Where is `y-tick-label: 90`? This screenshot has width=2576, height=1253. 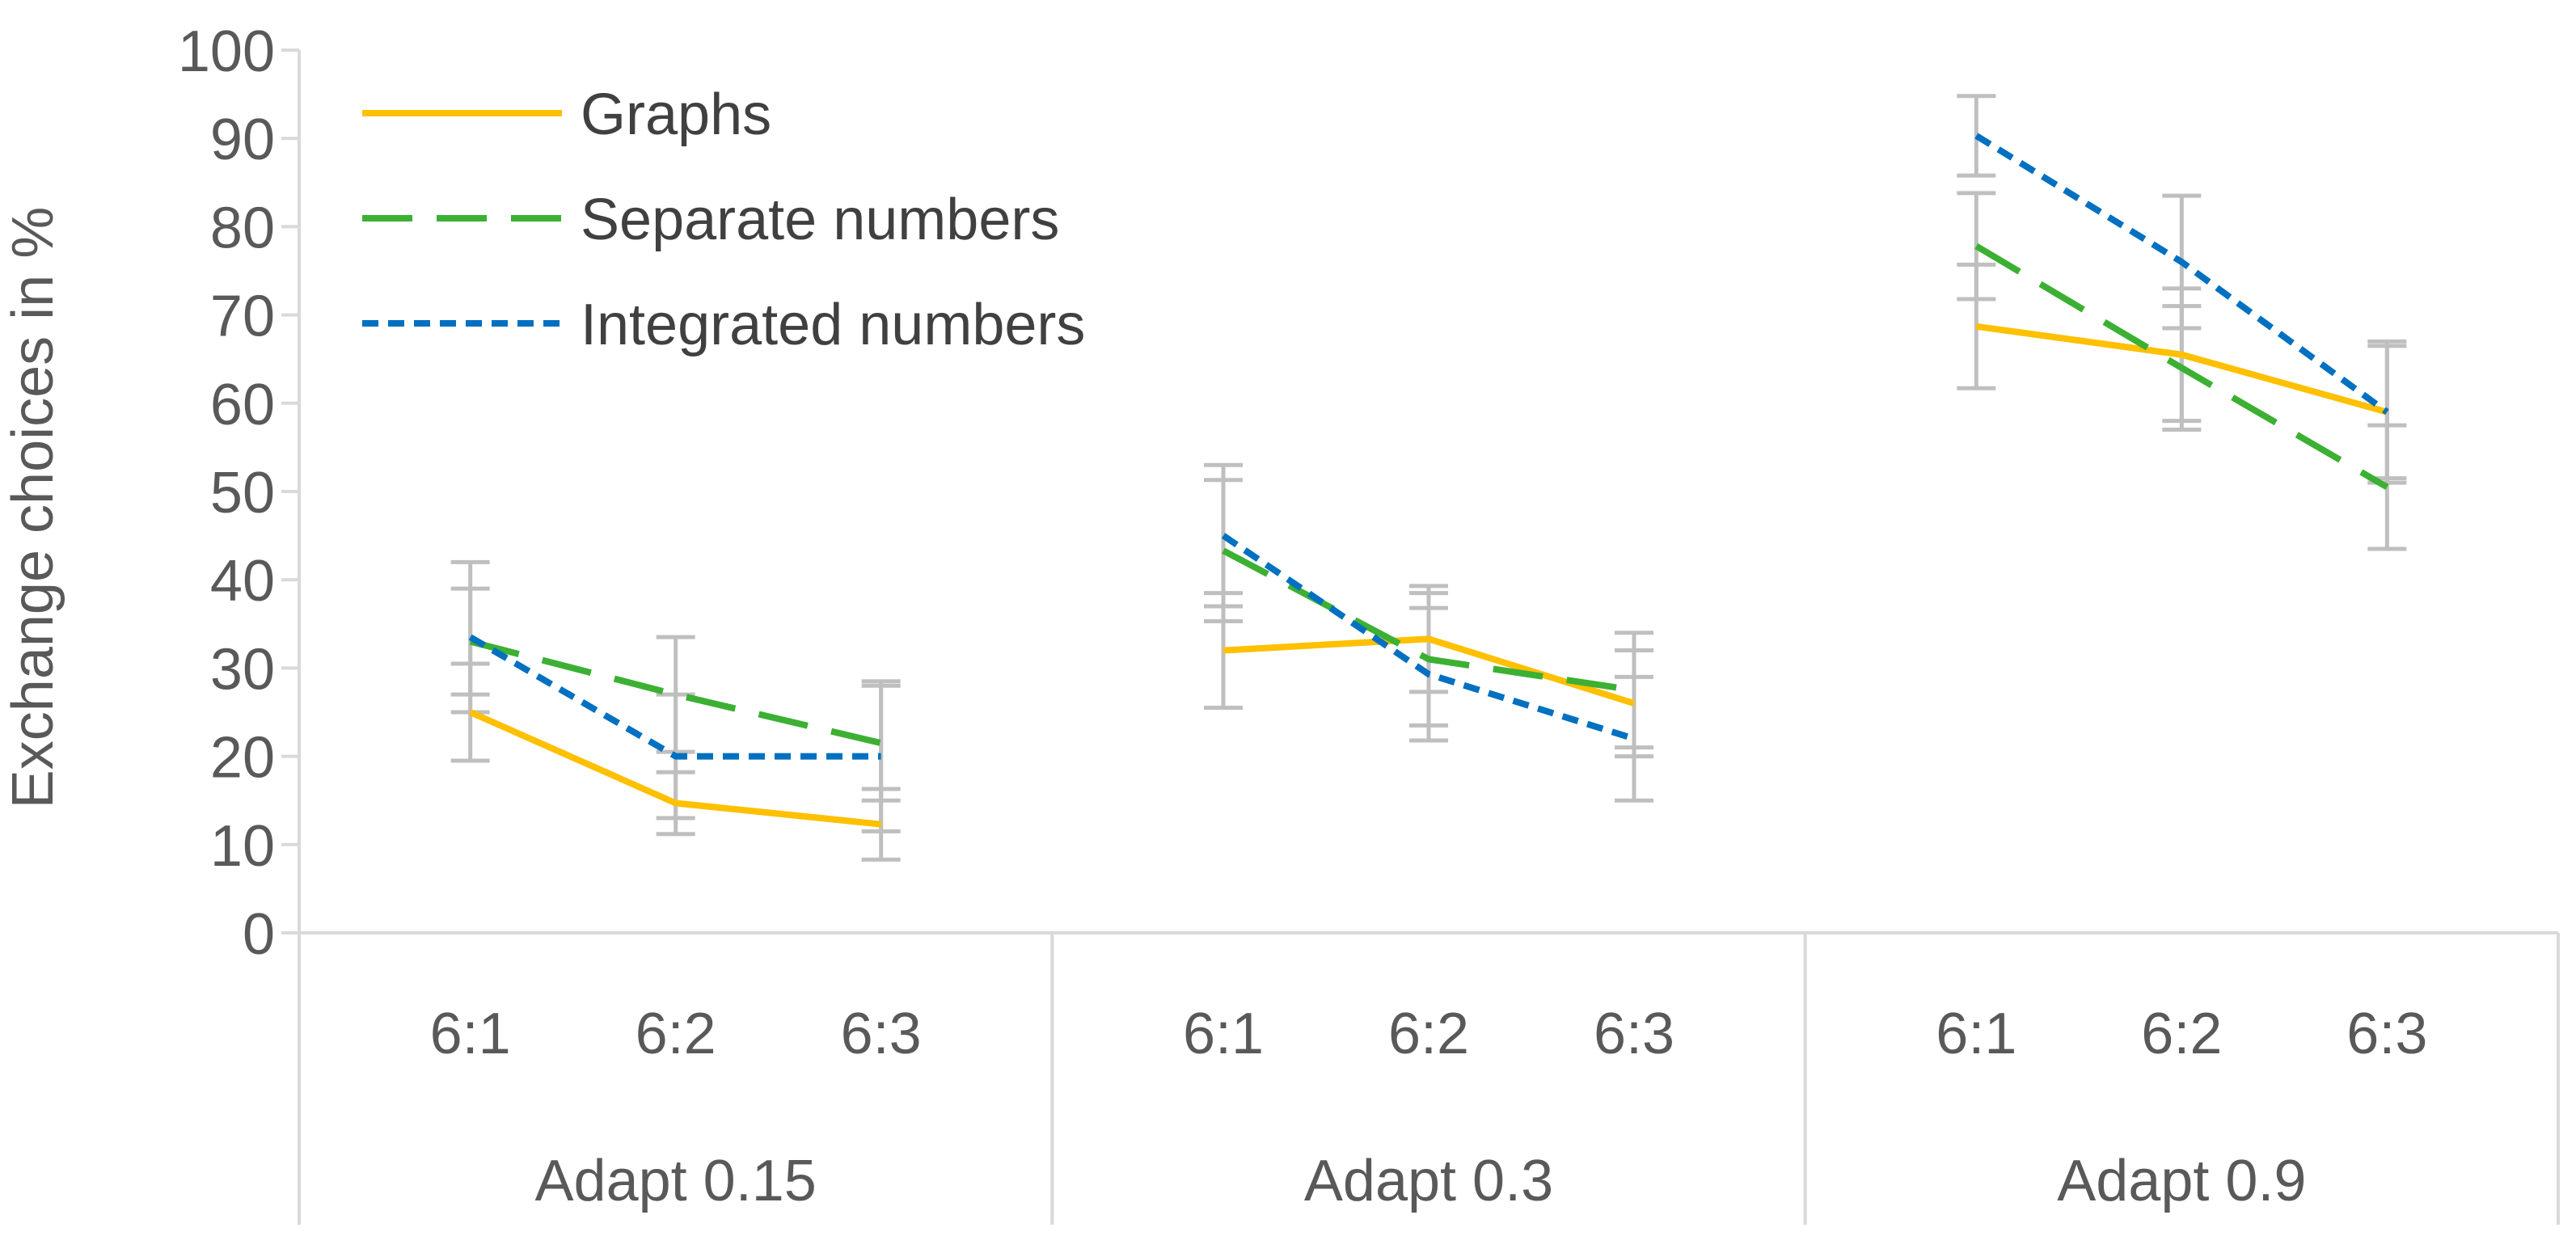 y-tick-label: 90 is located at coordinates (242, 140).